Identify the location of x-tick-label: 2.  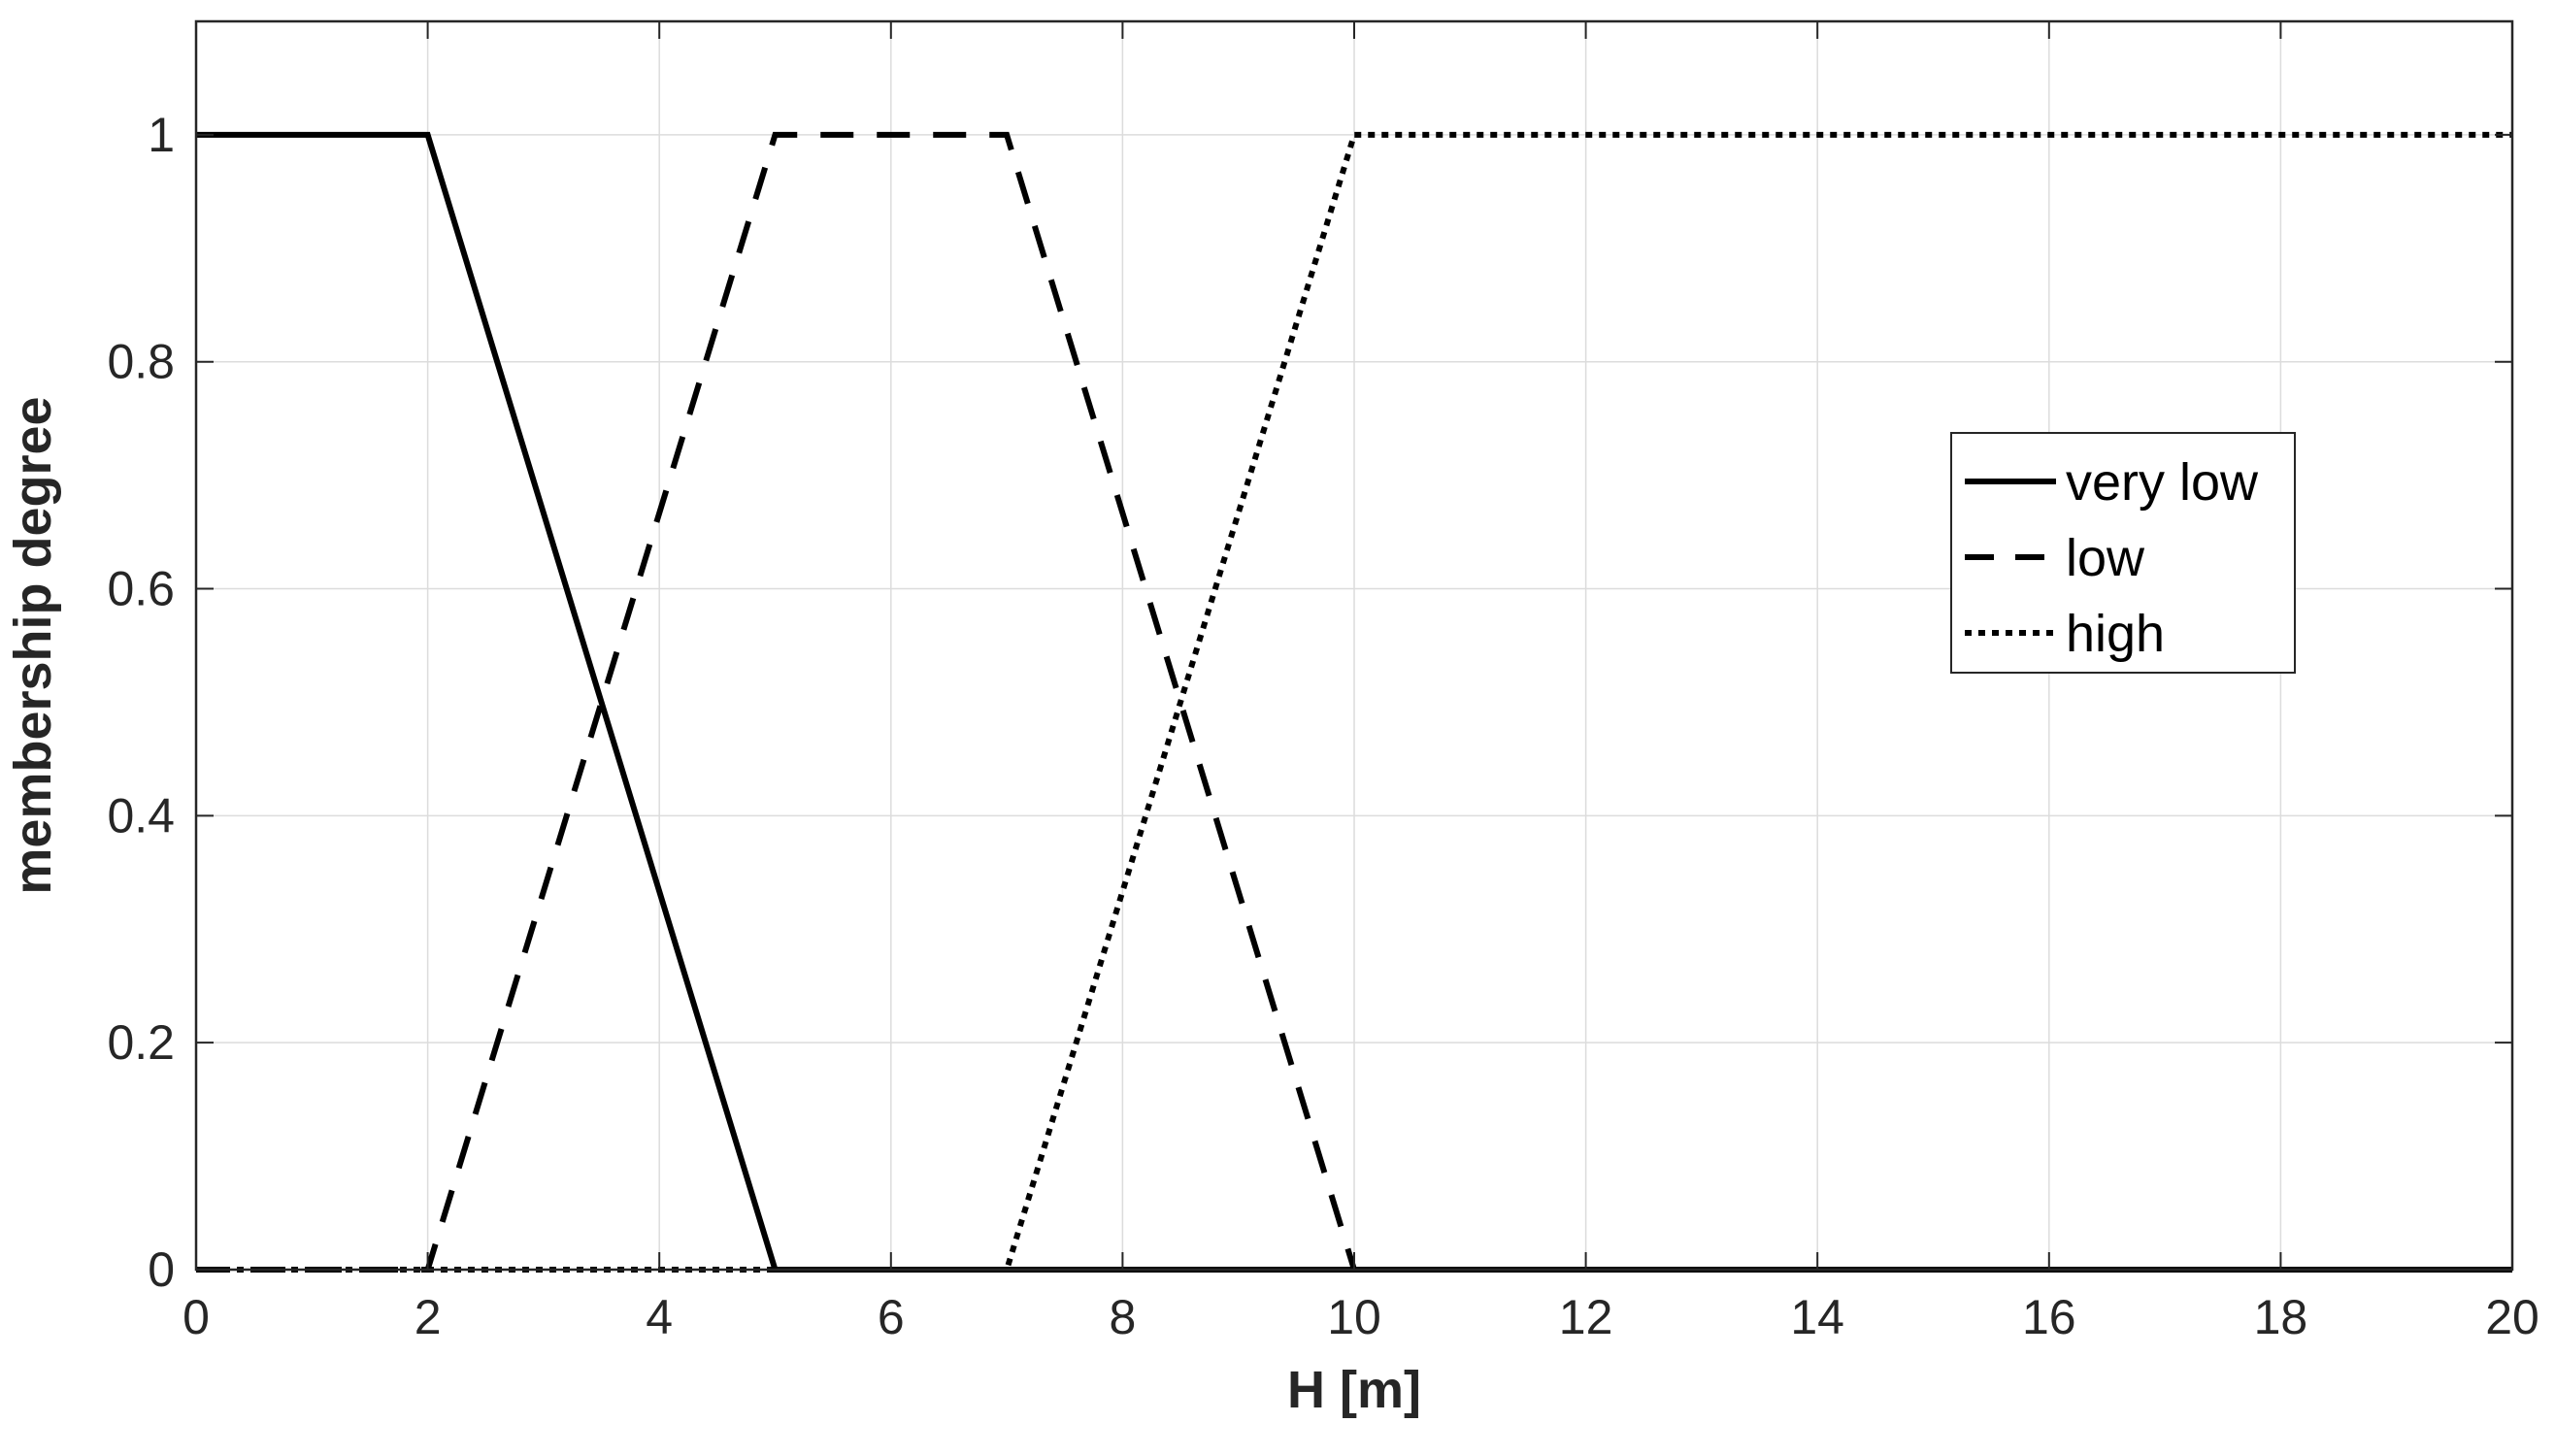
(428, 1317).